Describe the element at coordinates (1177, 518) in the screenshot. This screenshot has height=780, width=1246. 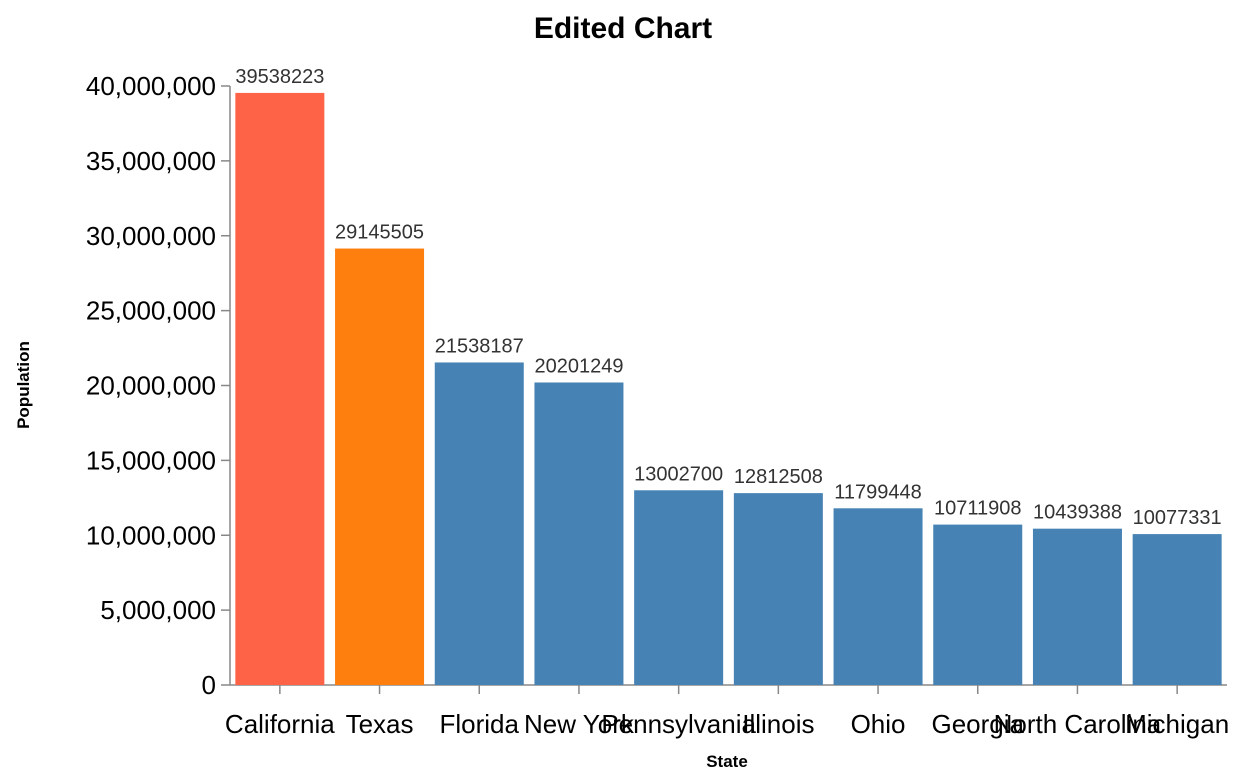
I see `data-label: 10077331` at that location.